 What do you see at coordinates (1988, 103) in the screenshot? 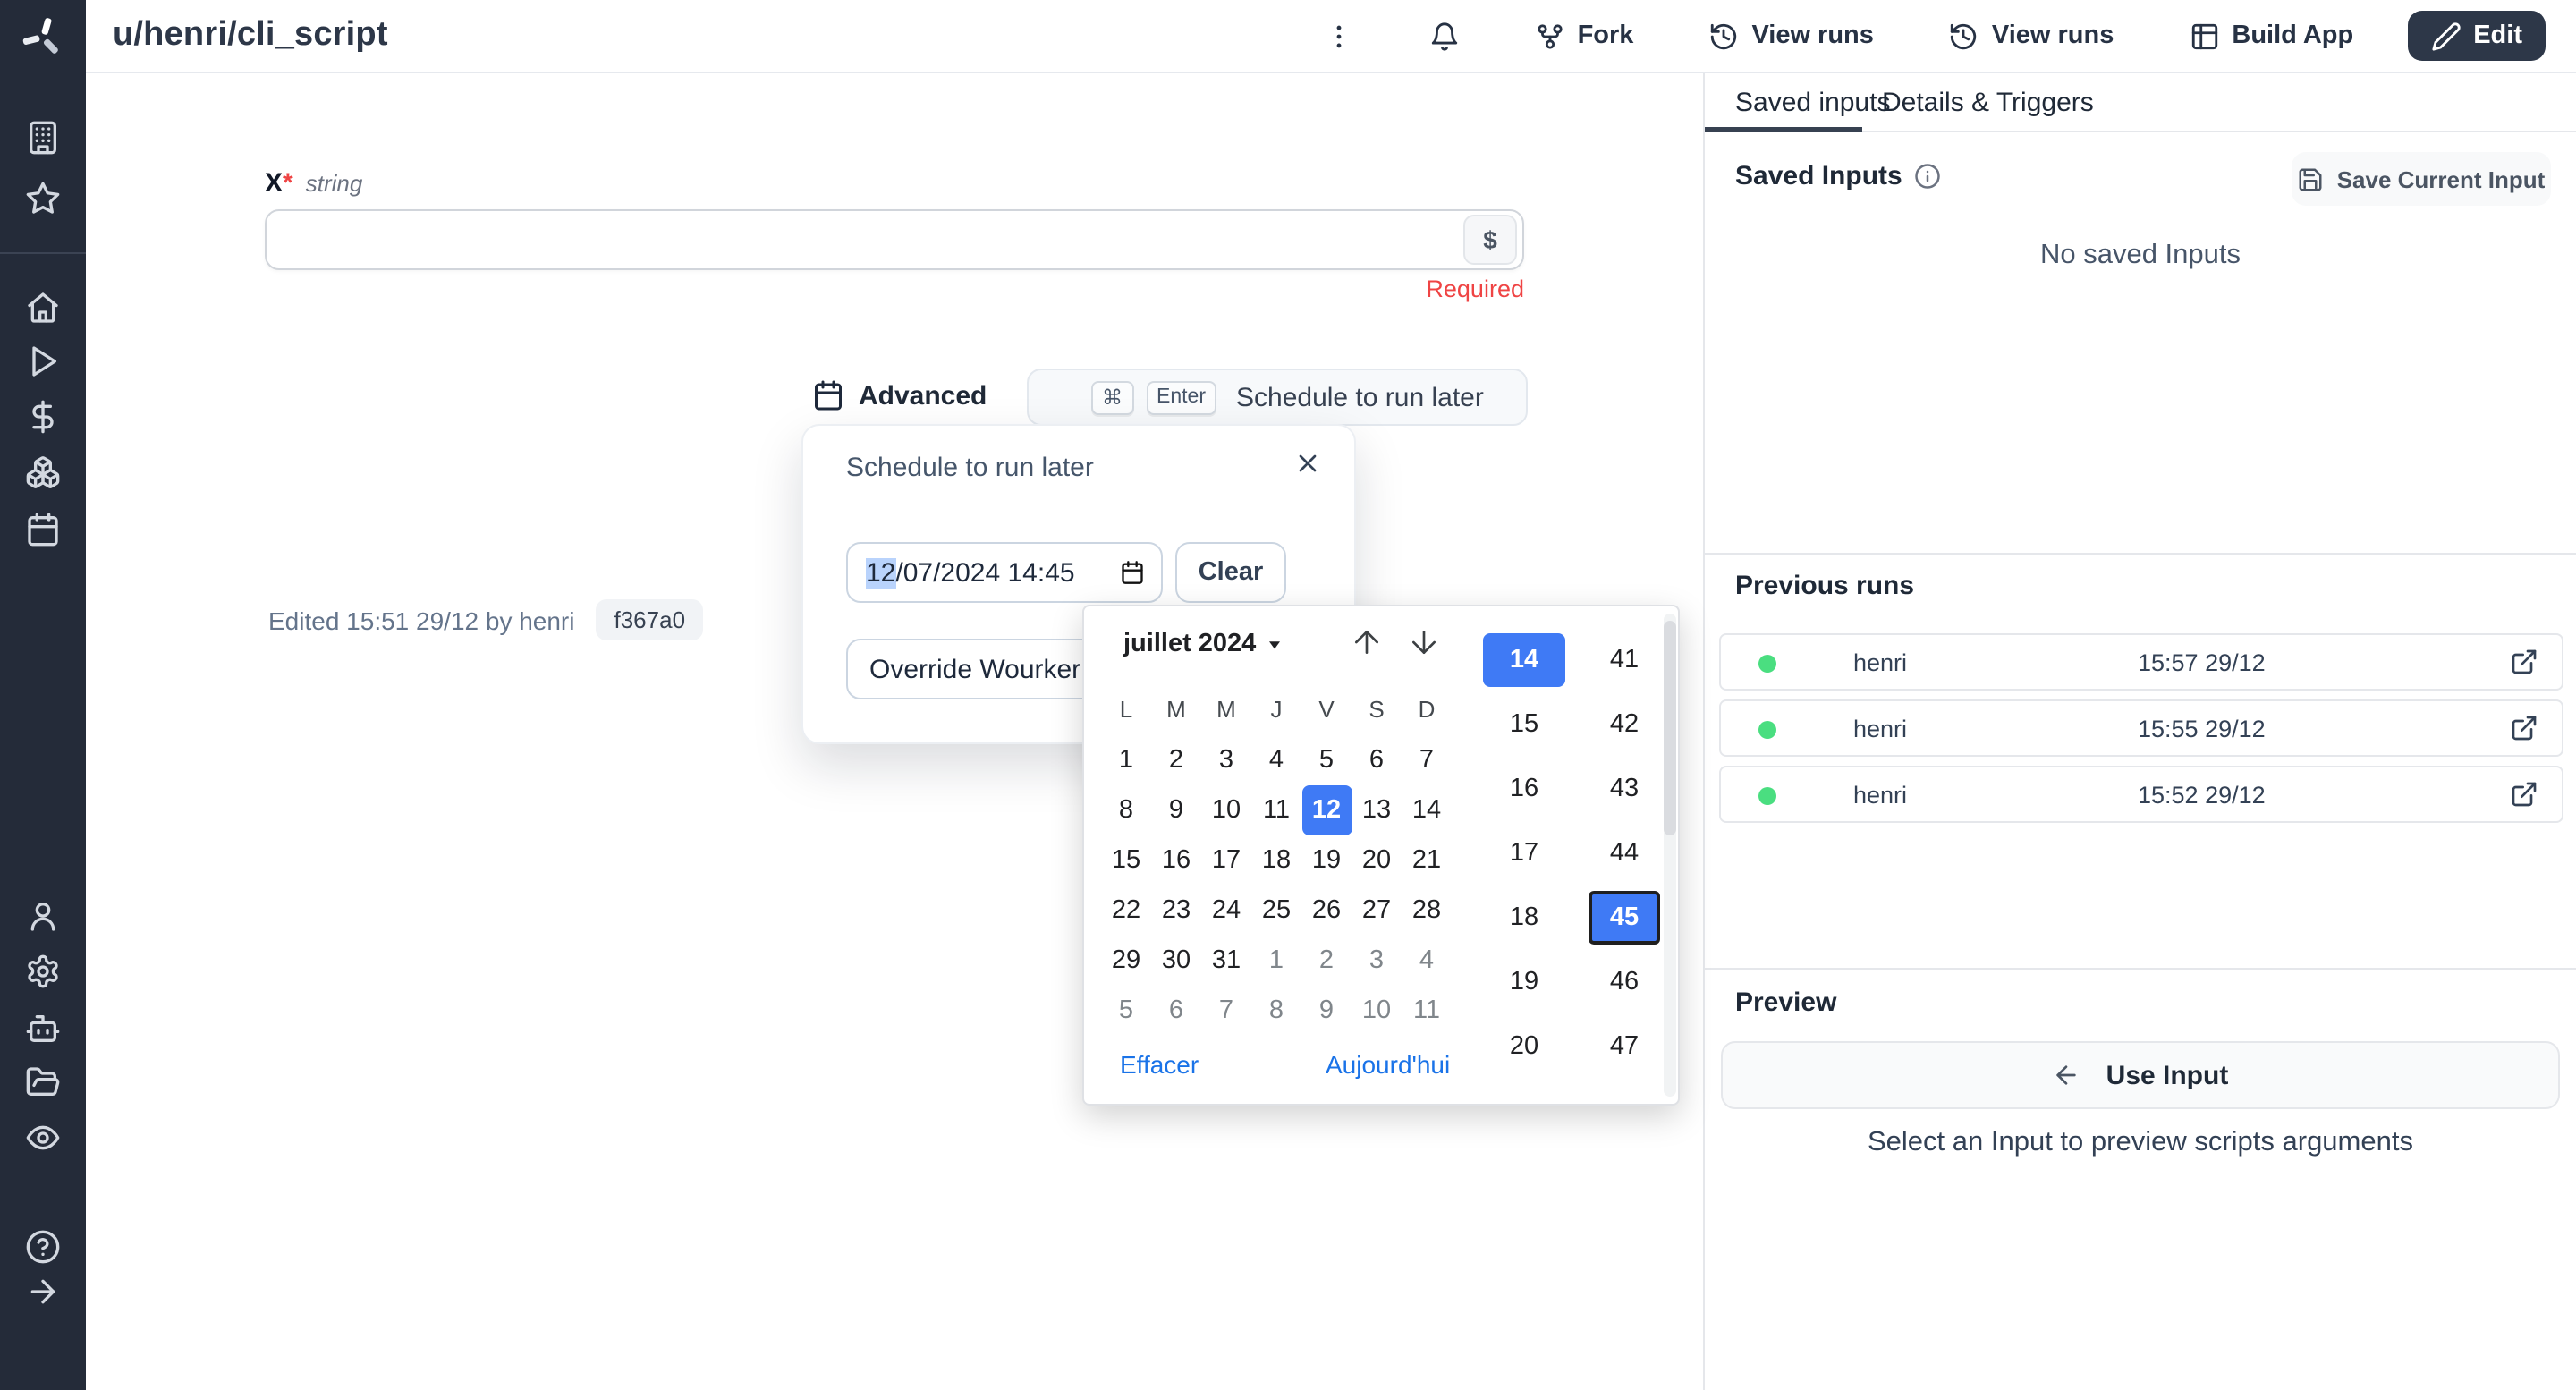
I see `tab-details-triggers: Details & Triggers` at bounding box center [1988, 103].